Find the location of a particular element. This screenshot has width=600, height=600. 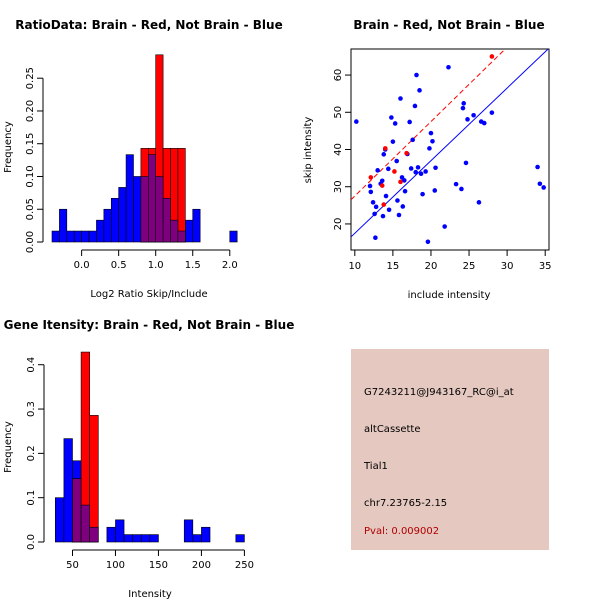

scatter-axes: 10 15 20 25 30 35 20 30 40 50 60 is located at coordinates (442, 170).